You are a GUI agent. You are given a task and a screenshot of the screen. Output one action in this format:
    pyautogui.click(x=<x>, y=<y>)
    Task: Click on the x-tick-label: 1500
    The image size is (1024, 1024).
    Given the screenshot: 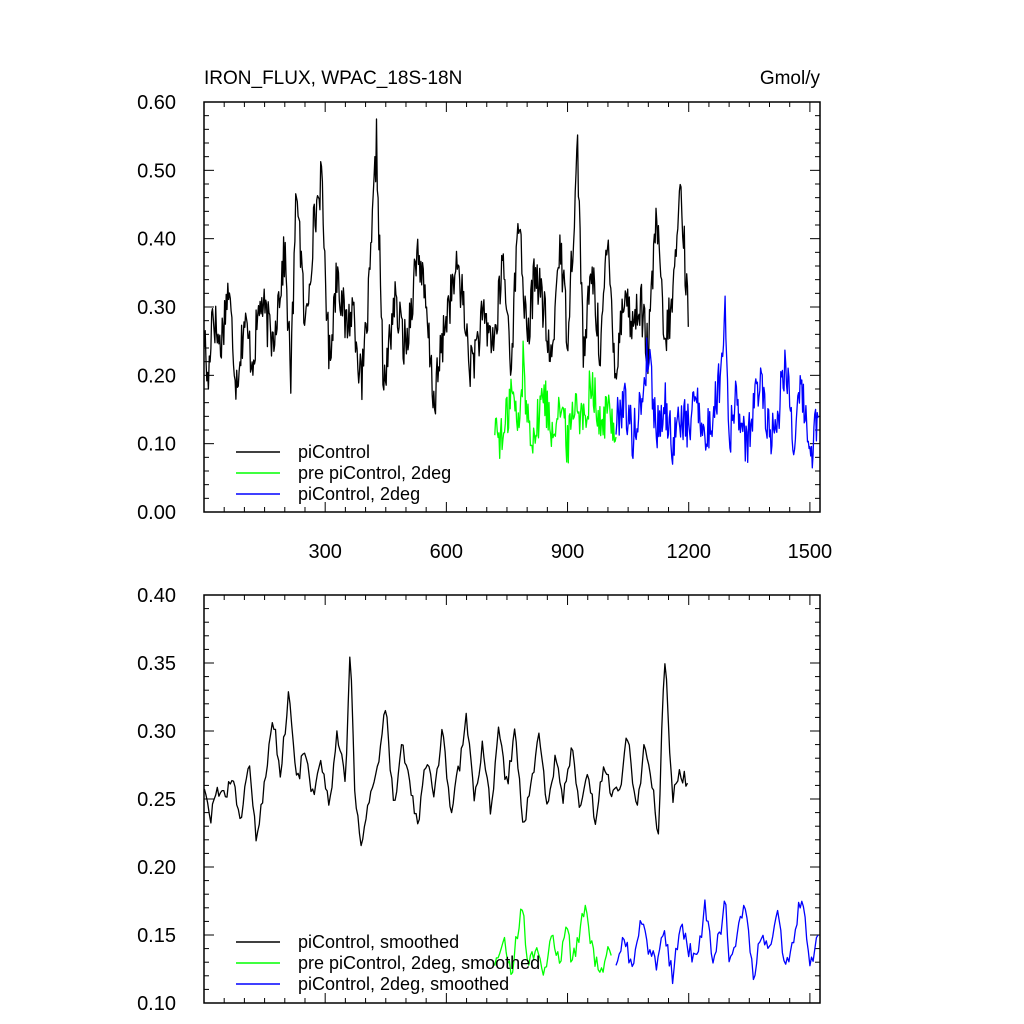 What is the action you would take?
    pyautogui.click(x=810, y=552)
    